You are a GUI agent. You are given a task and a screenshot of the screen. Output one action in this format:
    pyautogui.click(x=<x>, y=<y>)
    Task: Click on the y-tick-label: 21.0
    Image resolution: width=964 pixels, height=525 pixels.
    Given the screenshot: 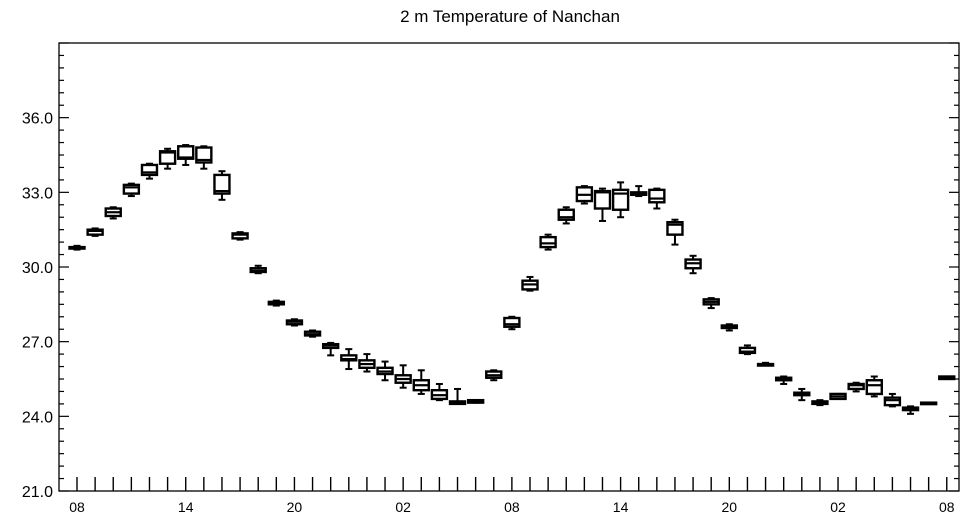 What is the action you would take?
    pyautogui.click(x=37, y=492)
    